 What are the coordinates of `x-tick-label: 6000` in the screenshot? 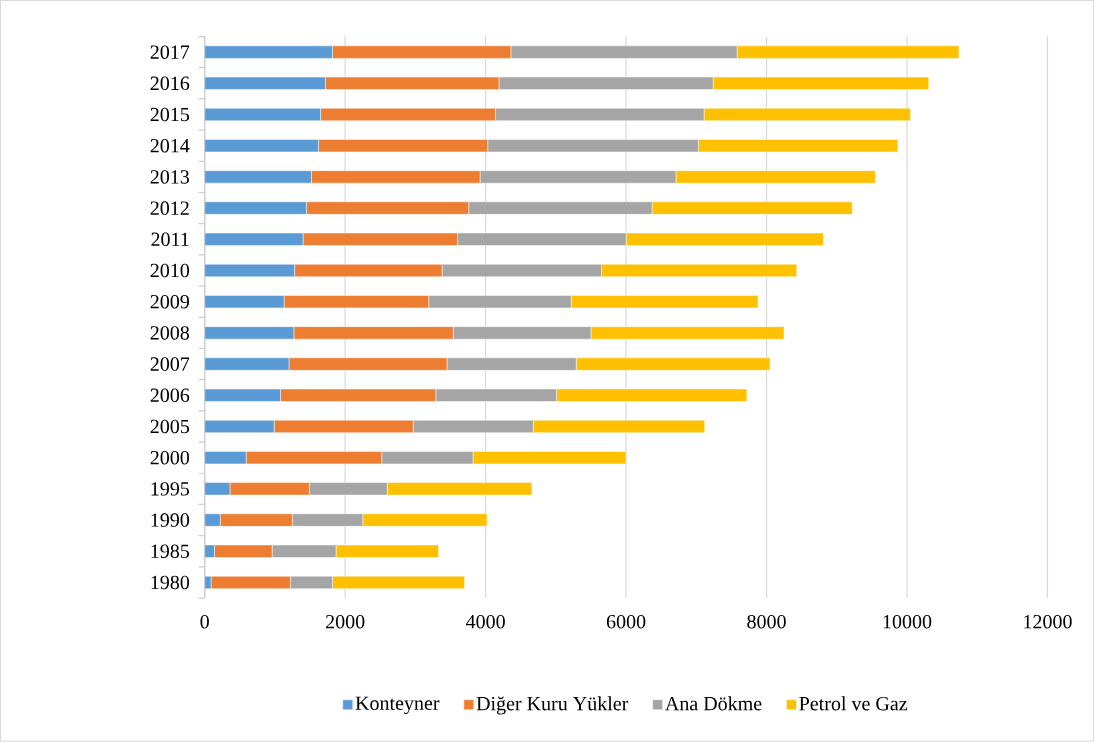 It's located at (626, 622).